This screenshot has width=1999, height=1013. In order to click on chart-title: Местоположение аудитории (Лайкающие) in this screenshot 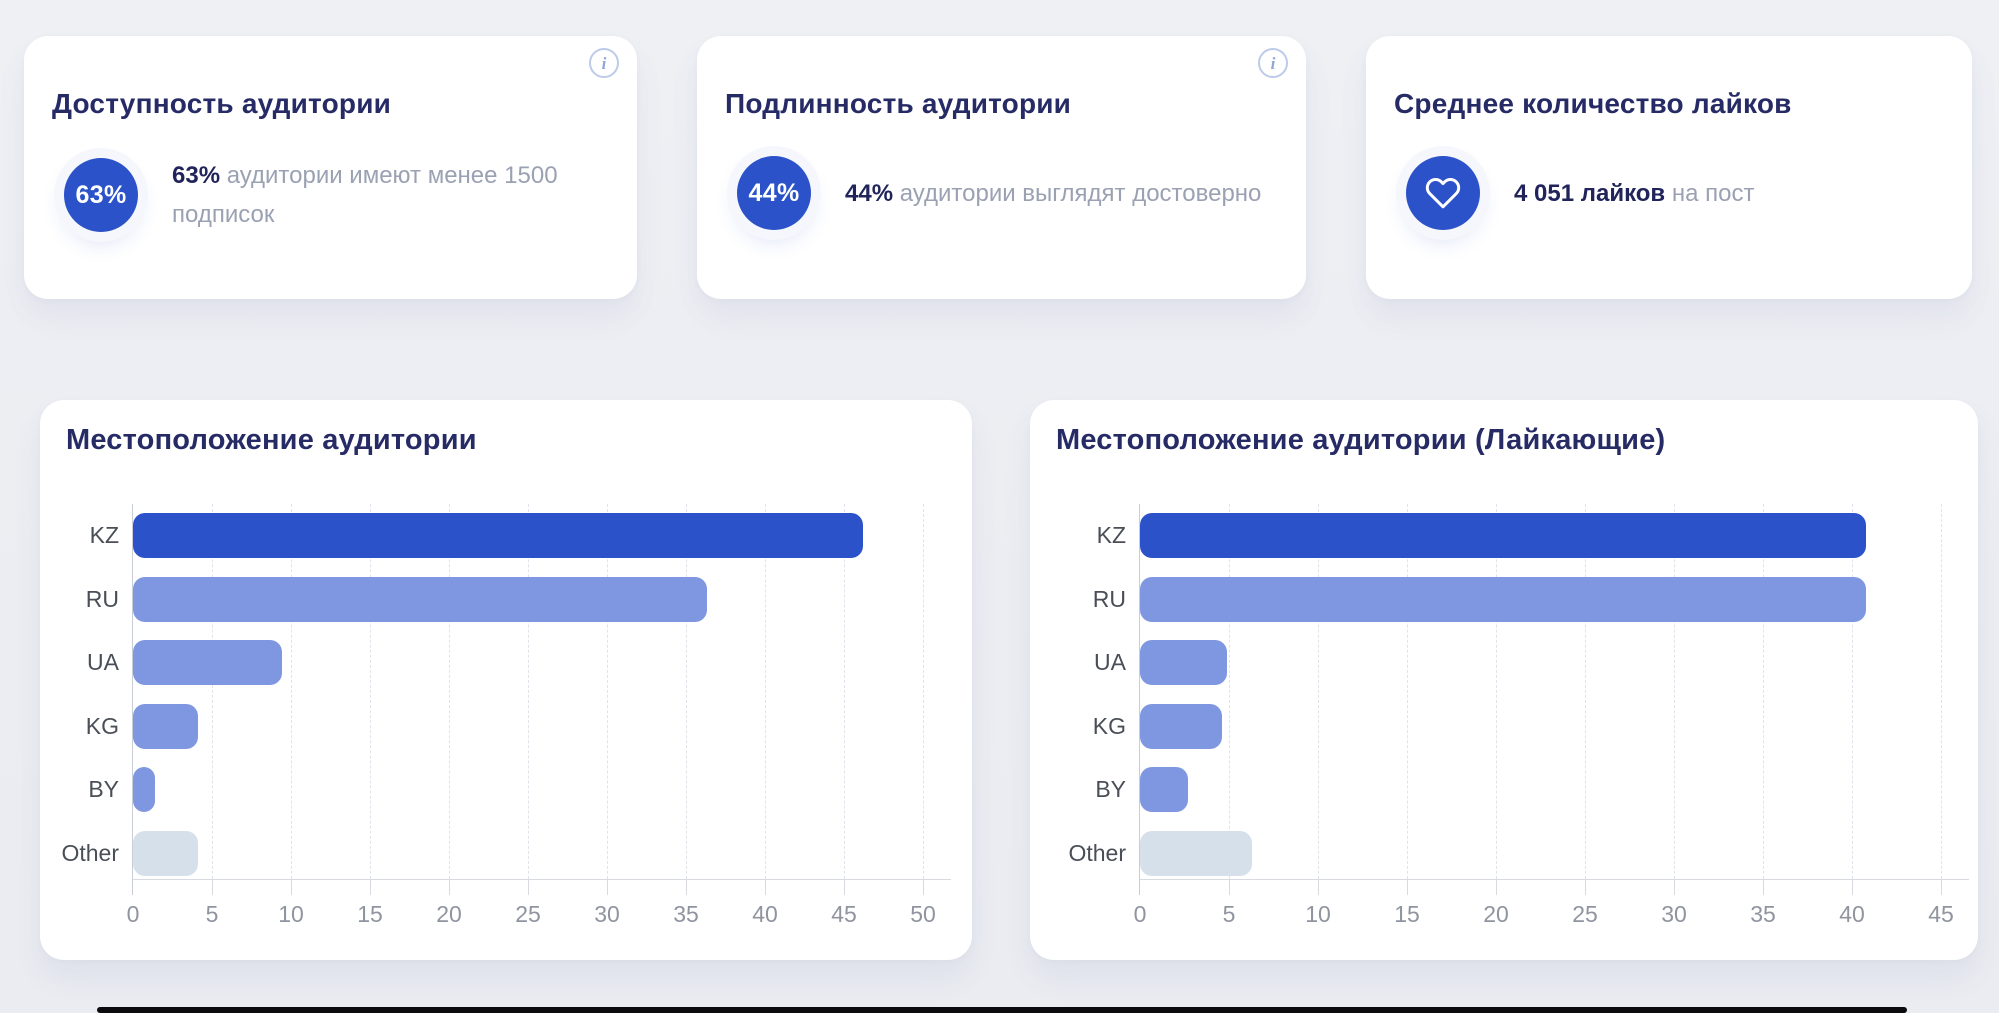, I will do `click(1361, 440)`.